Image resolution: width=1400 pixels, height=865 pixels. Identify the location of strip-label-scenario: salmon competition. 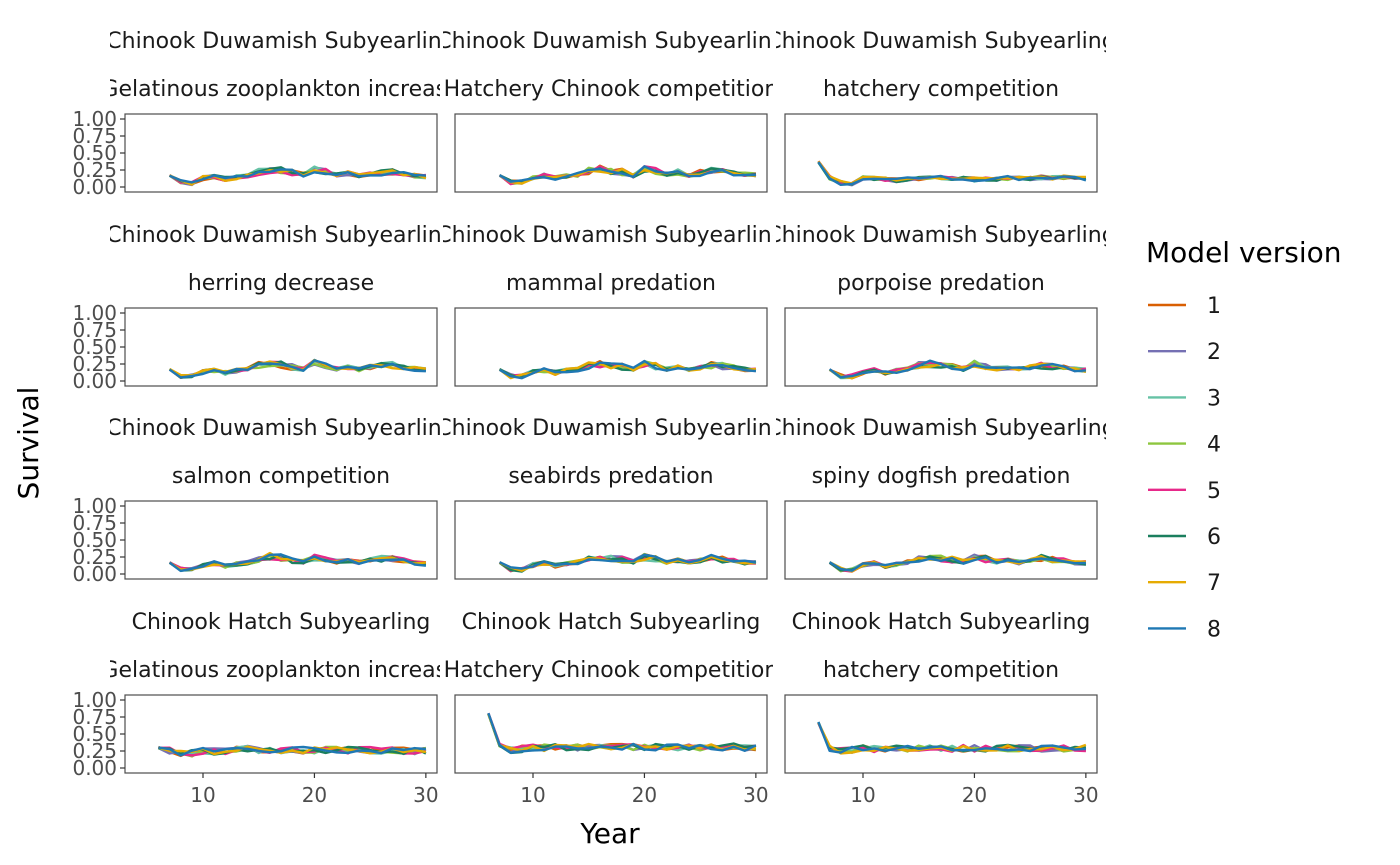
(281, 476).